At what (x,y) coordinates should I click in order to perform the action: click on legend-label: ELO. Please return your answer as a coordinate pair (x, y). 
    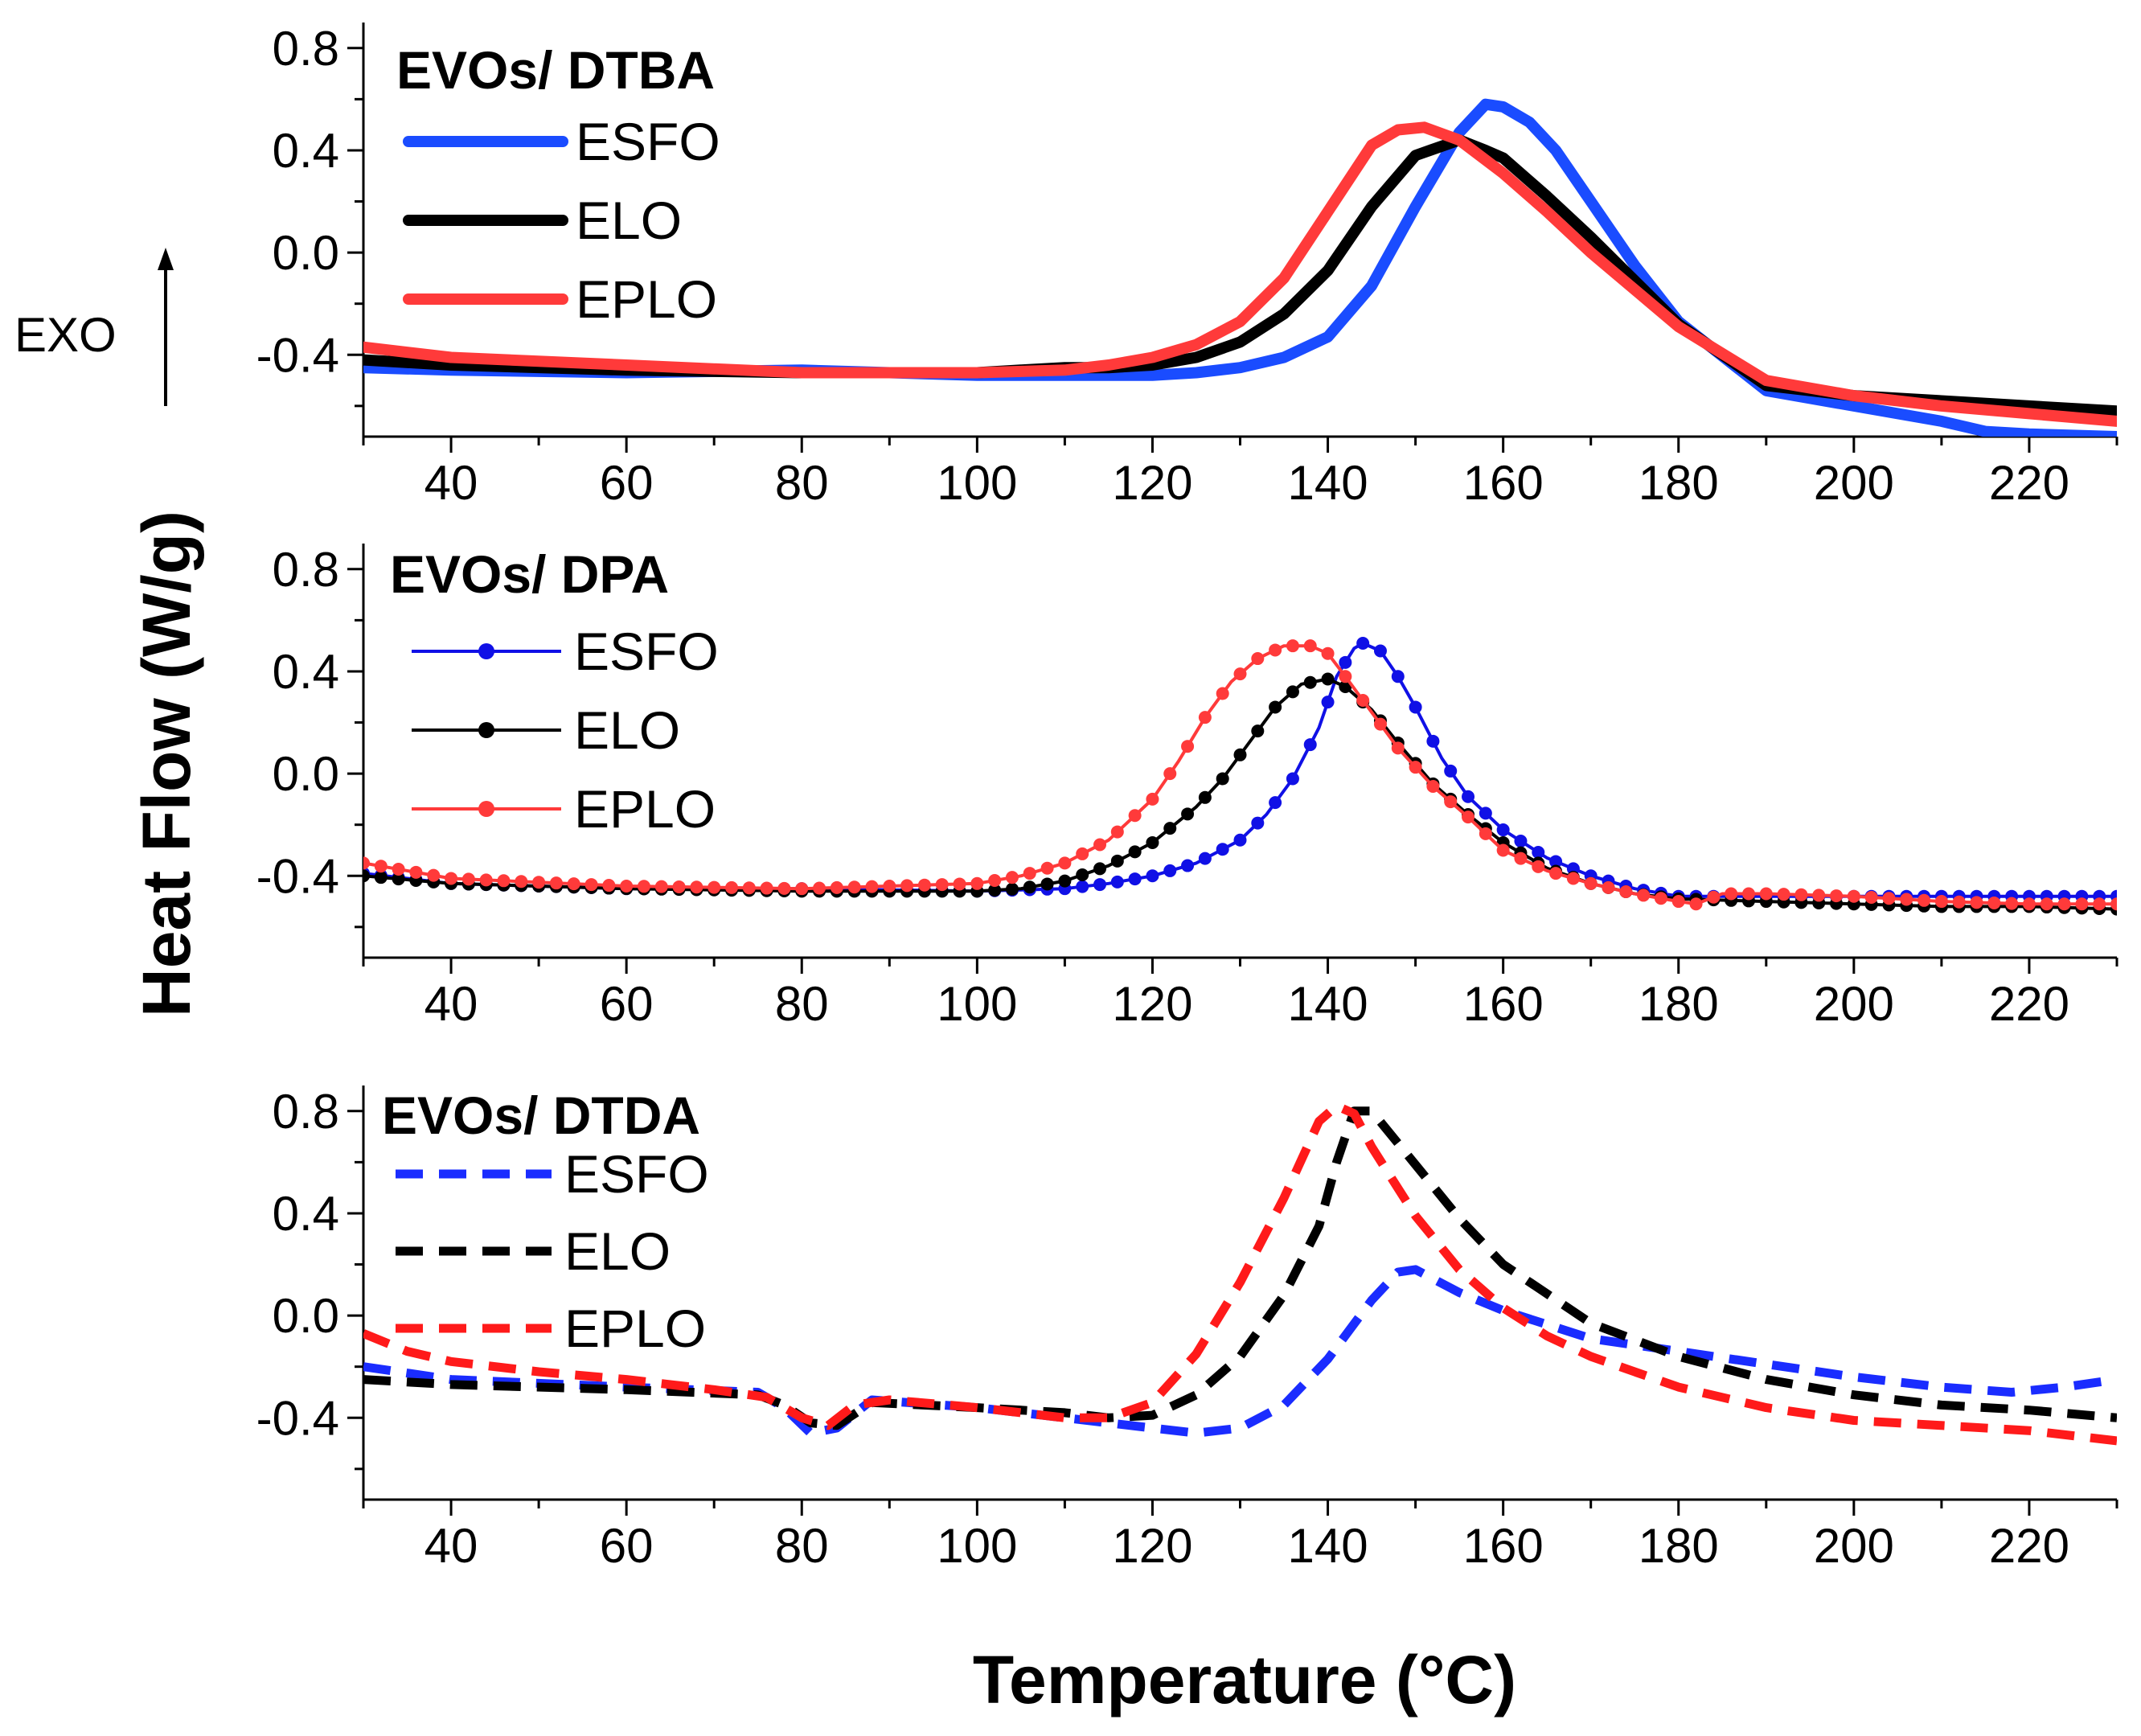
    Looking at the image, I should click on (627, 730).